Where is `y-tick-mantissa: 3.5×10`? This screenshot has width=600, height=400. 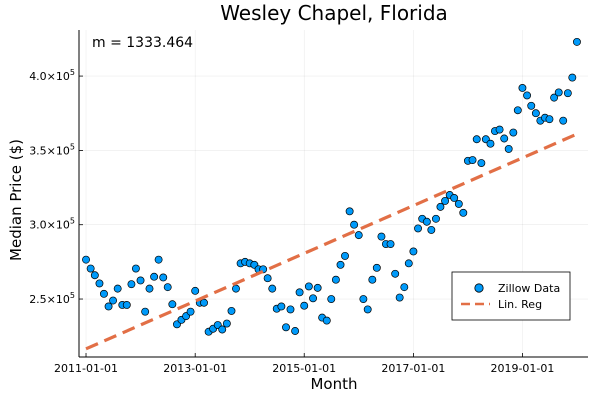
y-tick-mantissa: 3.5×10 is located at coordinates (49, 150).